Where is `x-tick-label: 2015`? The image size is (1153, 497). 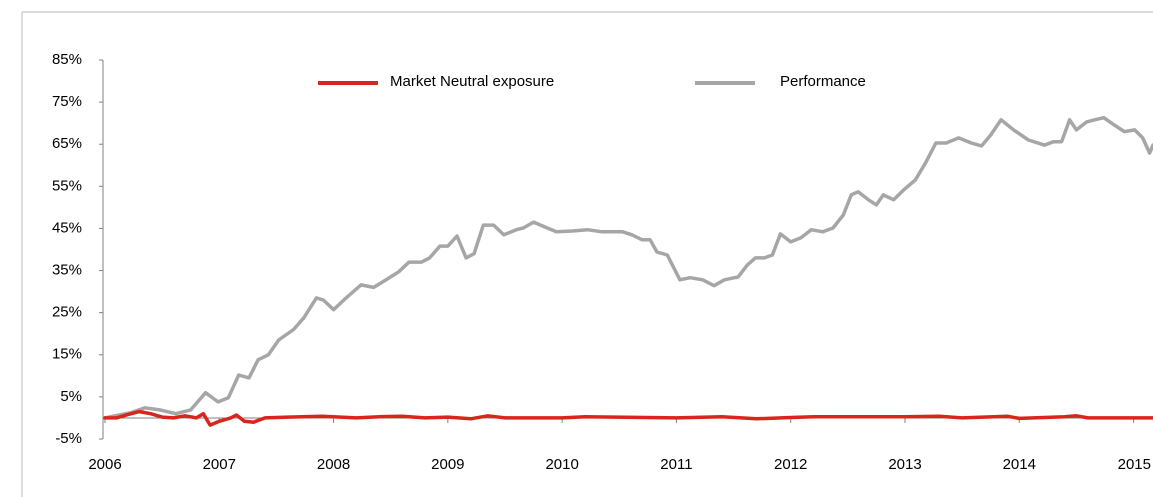 x-tick-label: 2015 is located at coordinates (1134, 464).